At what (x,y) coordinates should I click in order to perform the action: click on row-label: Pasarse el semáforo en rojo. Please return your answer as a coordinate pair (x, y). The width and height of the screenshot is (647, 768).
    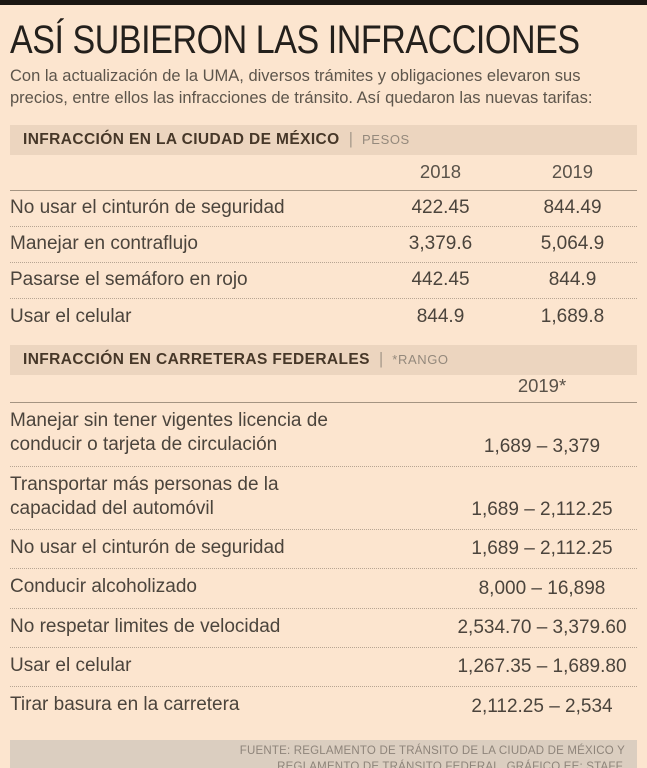
    Looking at the image, I should click on (129, 280).